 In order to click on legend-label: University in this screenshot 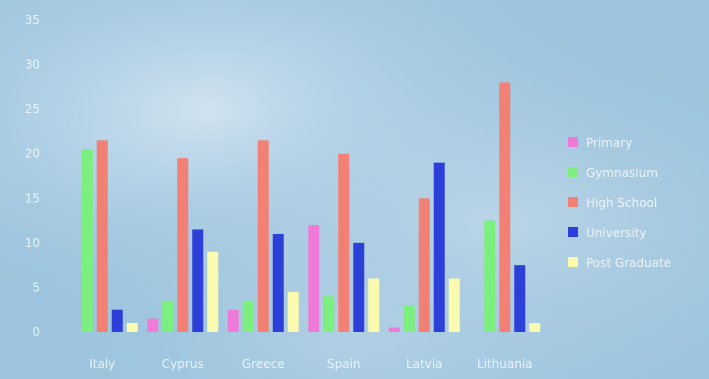, I will do `click(616, 233)`.